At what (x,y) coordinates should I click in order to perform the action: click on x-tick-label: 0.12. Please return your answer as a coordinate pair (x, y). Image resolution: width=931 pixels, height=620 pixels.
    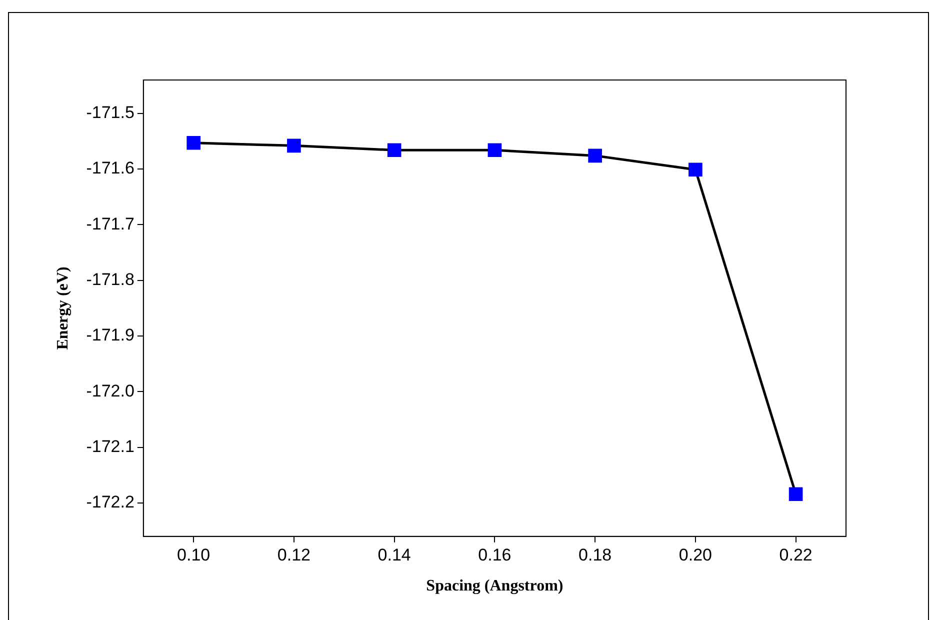
    Looking at the image, I should click on (294, 554).